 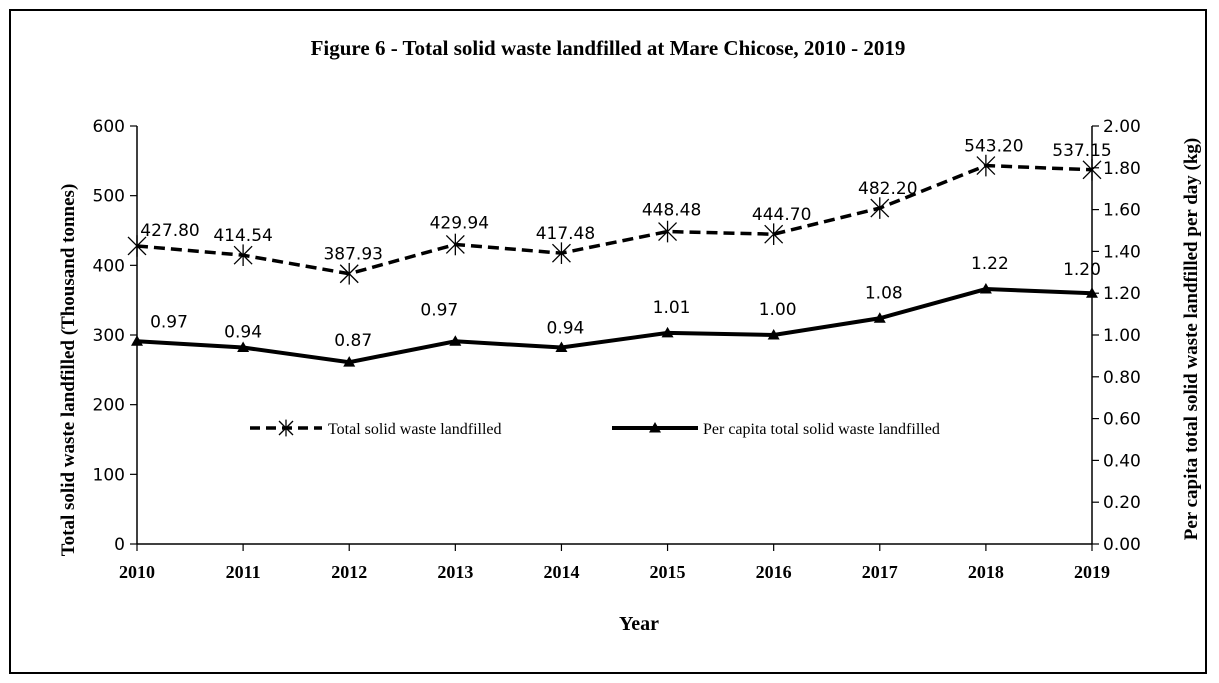 What do you see at coordinates (1122, 127) in the screenshot?
I see `right-tick-label: 2.00` at bounding box center [1122, 127].